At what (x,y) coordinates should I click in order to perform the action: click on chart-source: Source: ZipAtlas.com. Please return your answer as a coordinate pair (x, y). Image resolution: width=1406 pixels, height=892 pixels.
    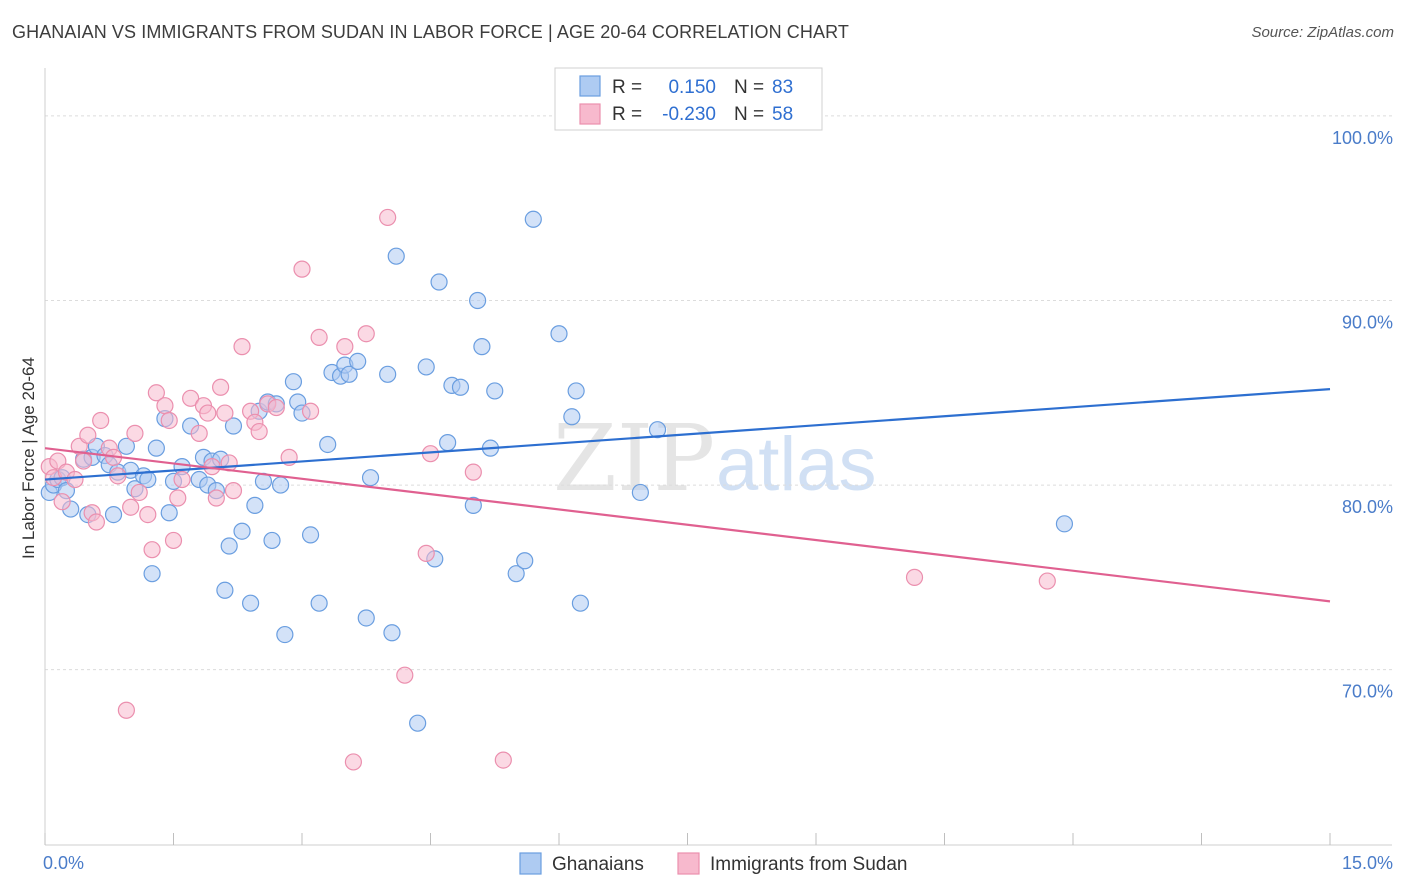
    Looking at the image, I should click on (1322, 32).